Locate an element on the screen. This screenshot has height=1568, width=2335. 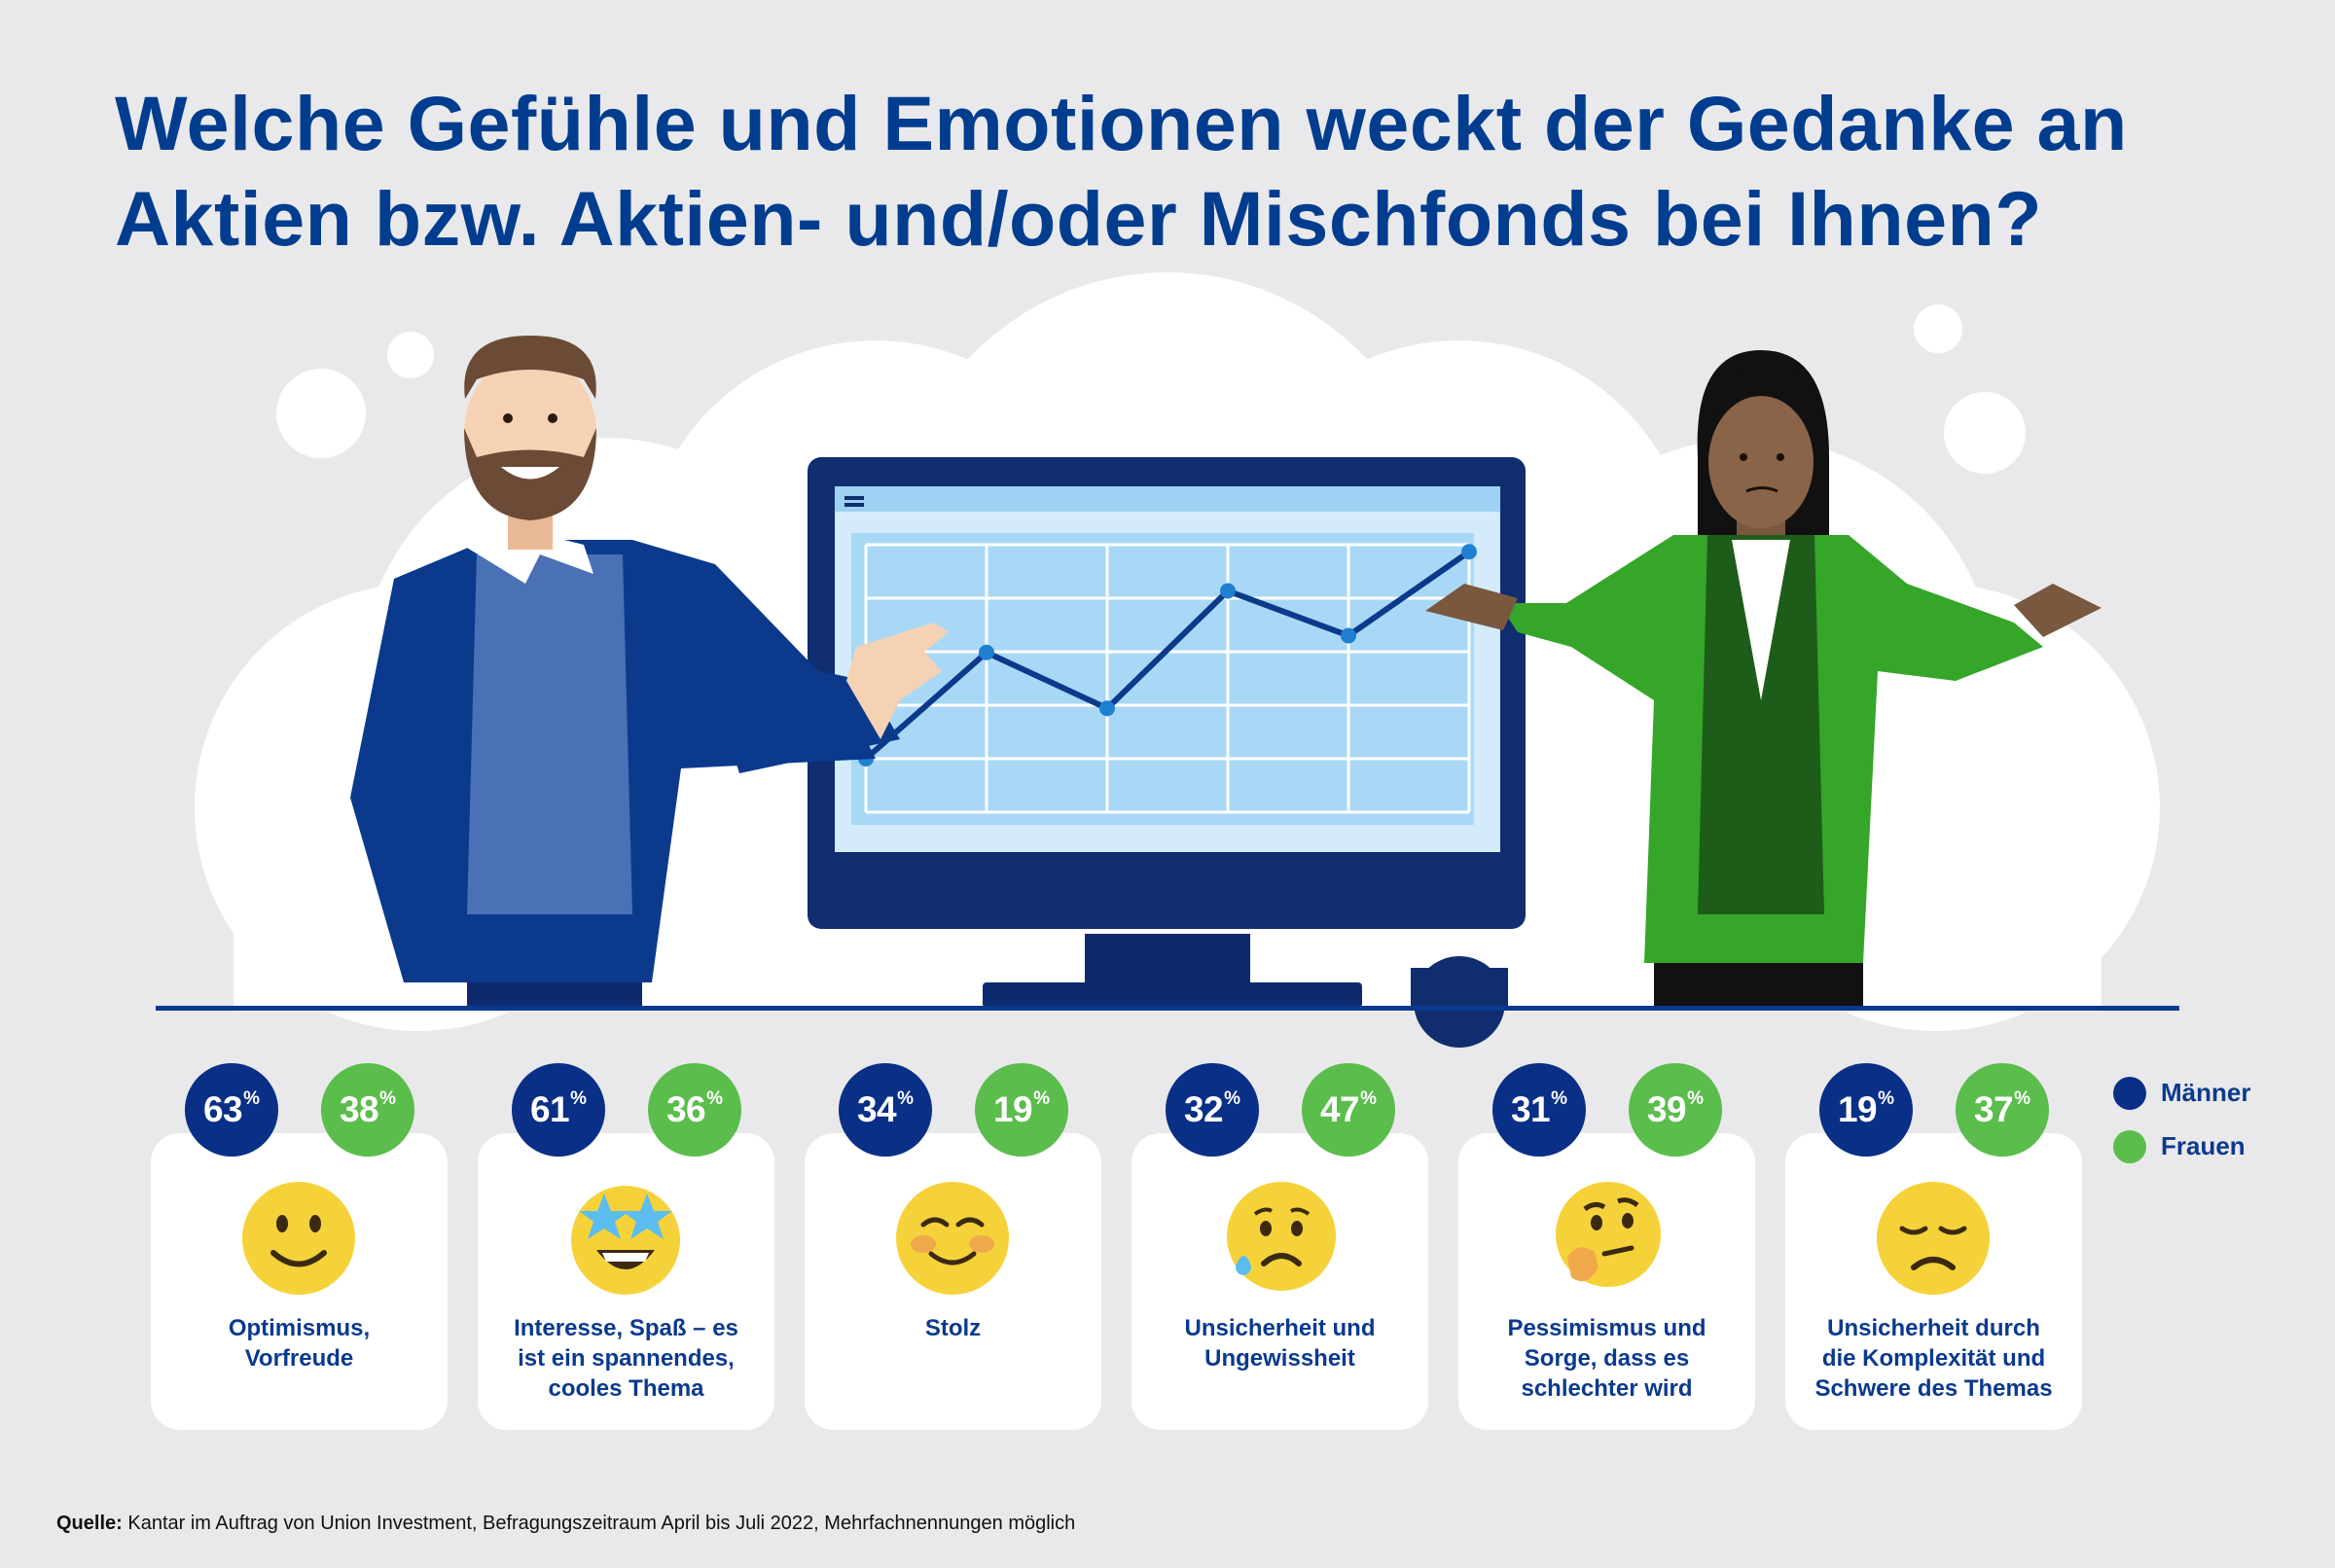
legend-dot-women-icon is located at coordinates (2129, 1146).